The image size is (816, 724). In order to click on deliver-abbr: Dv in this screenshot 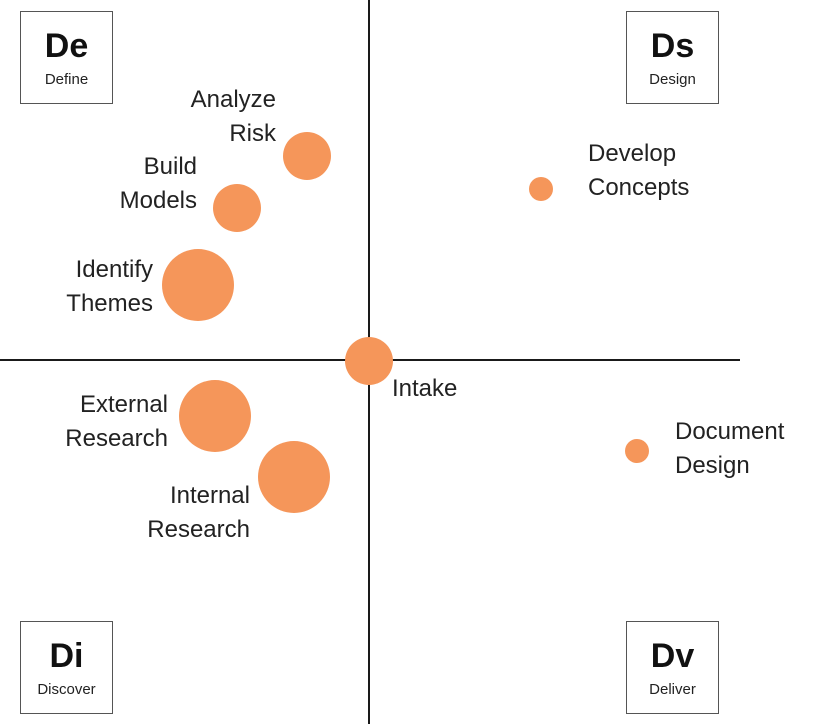, I will do `click(672, 656)`.